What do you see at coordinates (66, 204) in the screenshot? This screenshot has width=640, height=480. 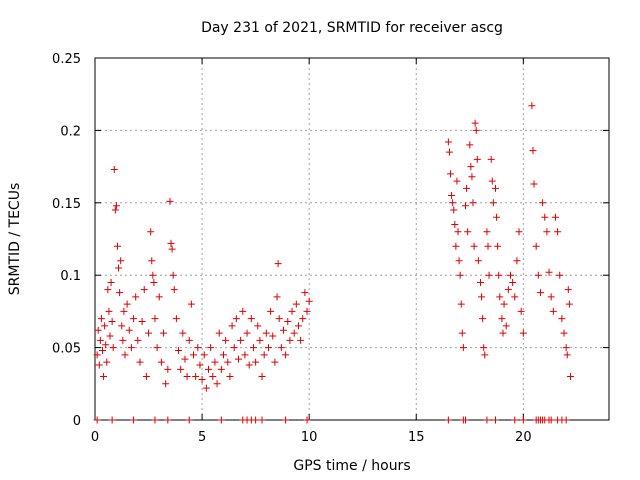 I see `y-tick-label: 0.15` at bounding box center [66, 204].